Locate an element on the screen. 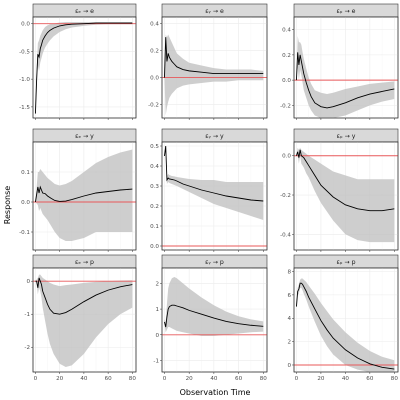  facet-panel-8: εᵧ → p 2 1 0 -1 0 20 40 60 80 is located at coordinates (210, 318).